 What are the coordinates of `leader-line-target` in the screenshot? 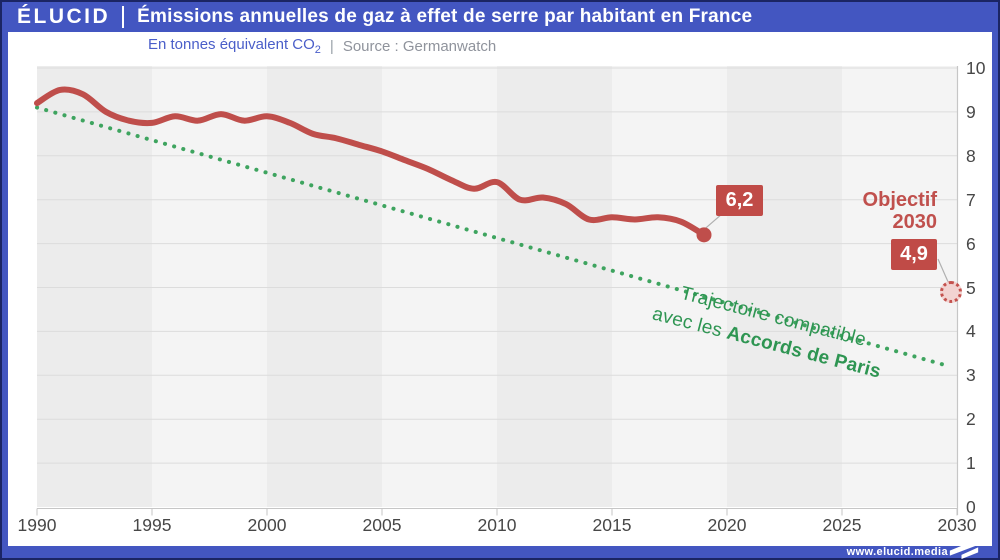 It's located at (943, 271).